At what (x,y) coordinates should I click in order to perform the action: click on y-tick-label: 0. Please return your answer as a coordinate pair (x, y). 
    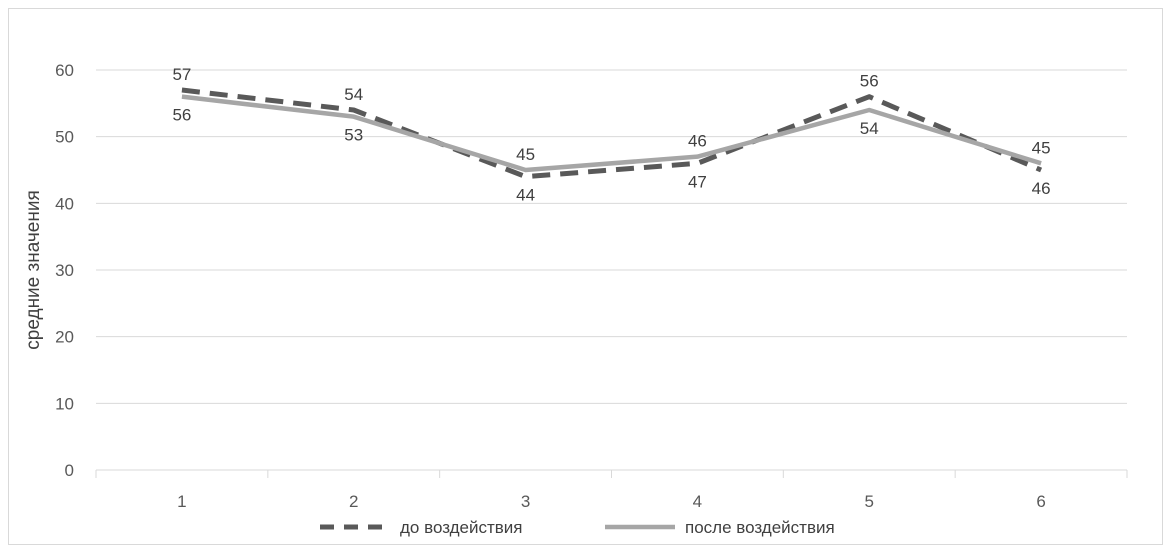
    Looking at the image, I should click on (69, 470).